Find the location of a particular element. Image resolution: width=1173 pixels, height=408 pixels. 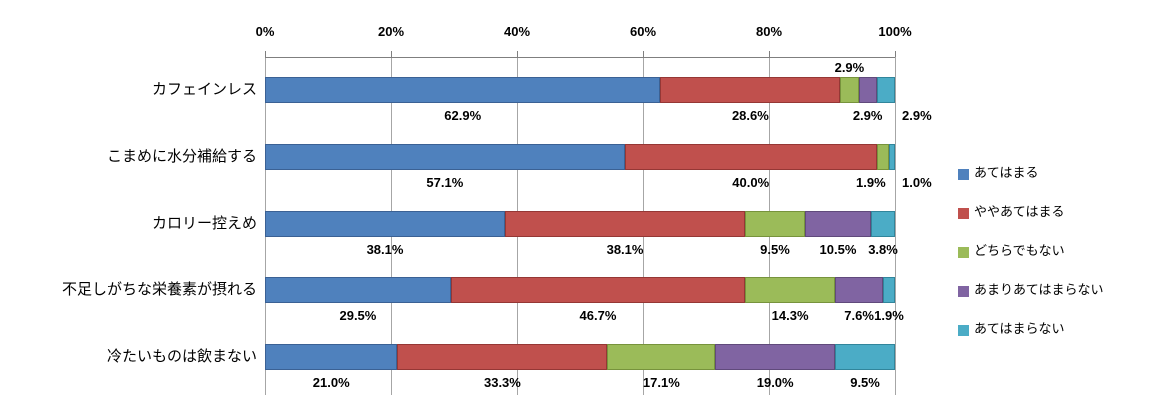

data-label: 17.1% is located at coordinates (661, 382).